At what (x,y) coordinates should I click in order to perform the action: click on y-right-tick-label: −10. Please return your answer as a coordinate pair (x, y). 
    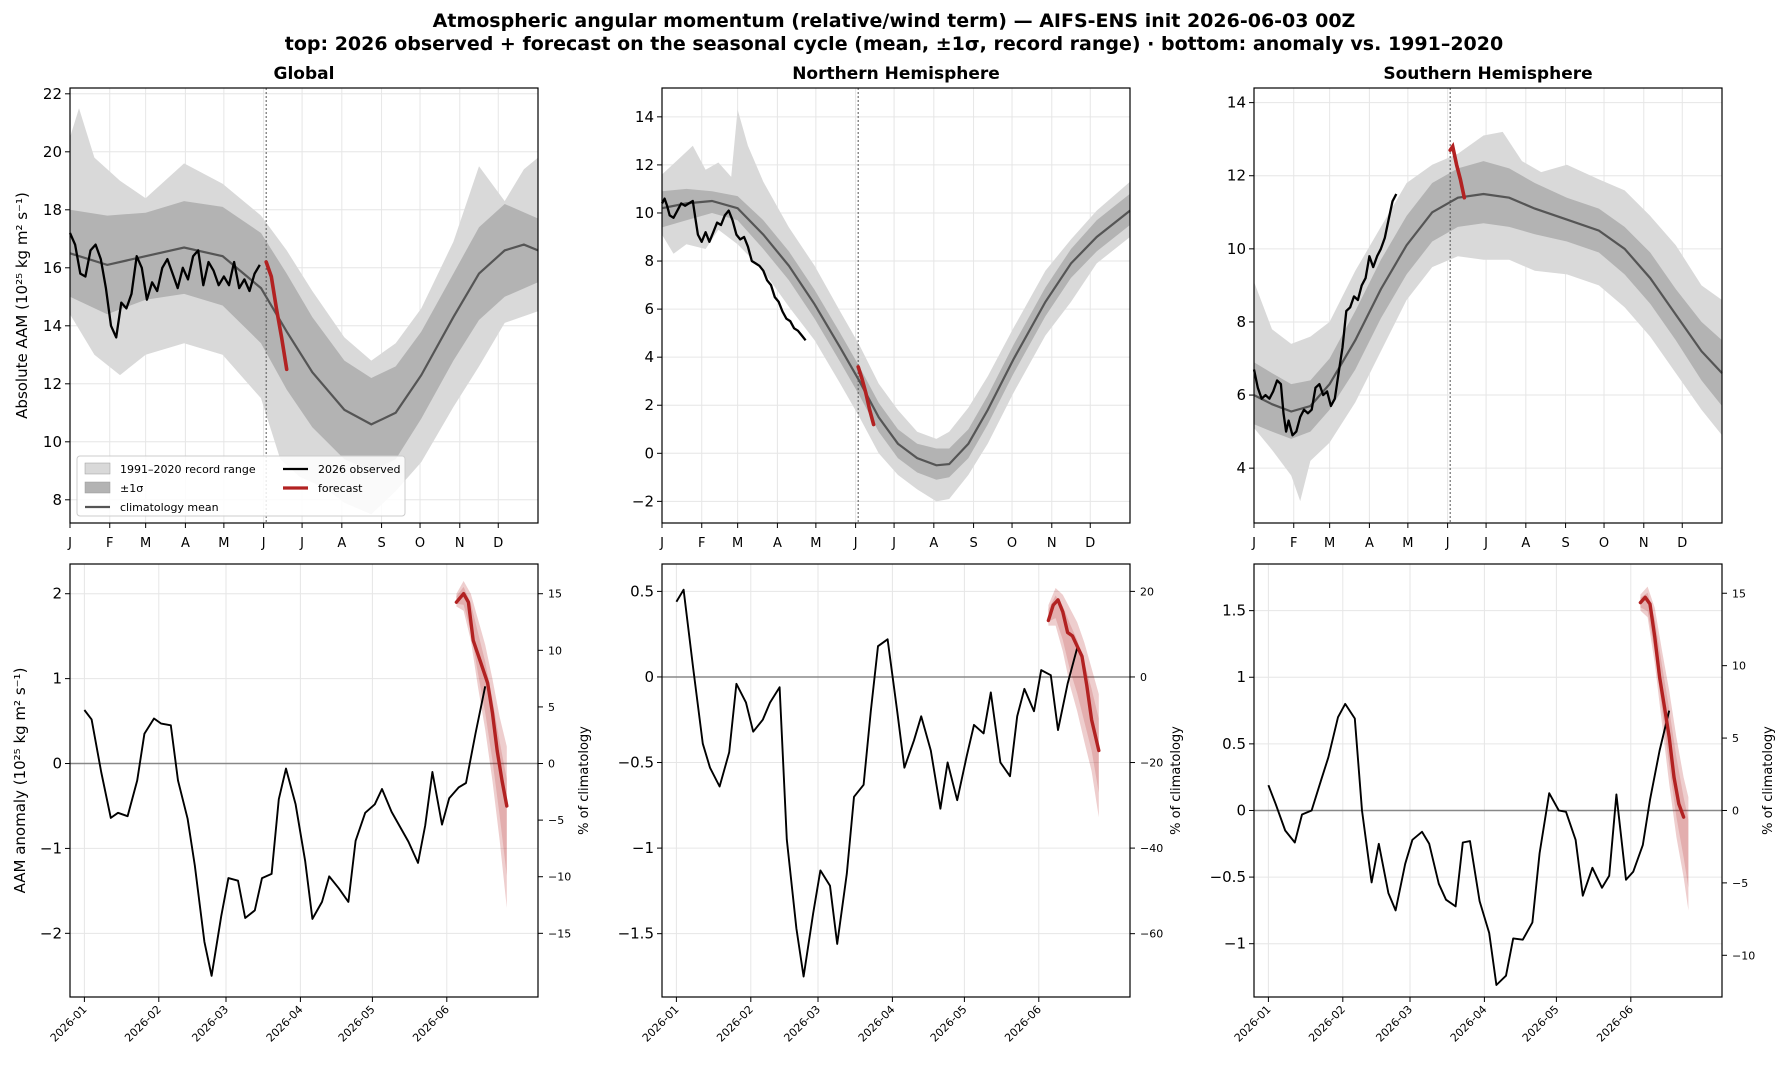
    Looking at the image, I should click on (1743, 955).